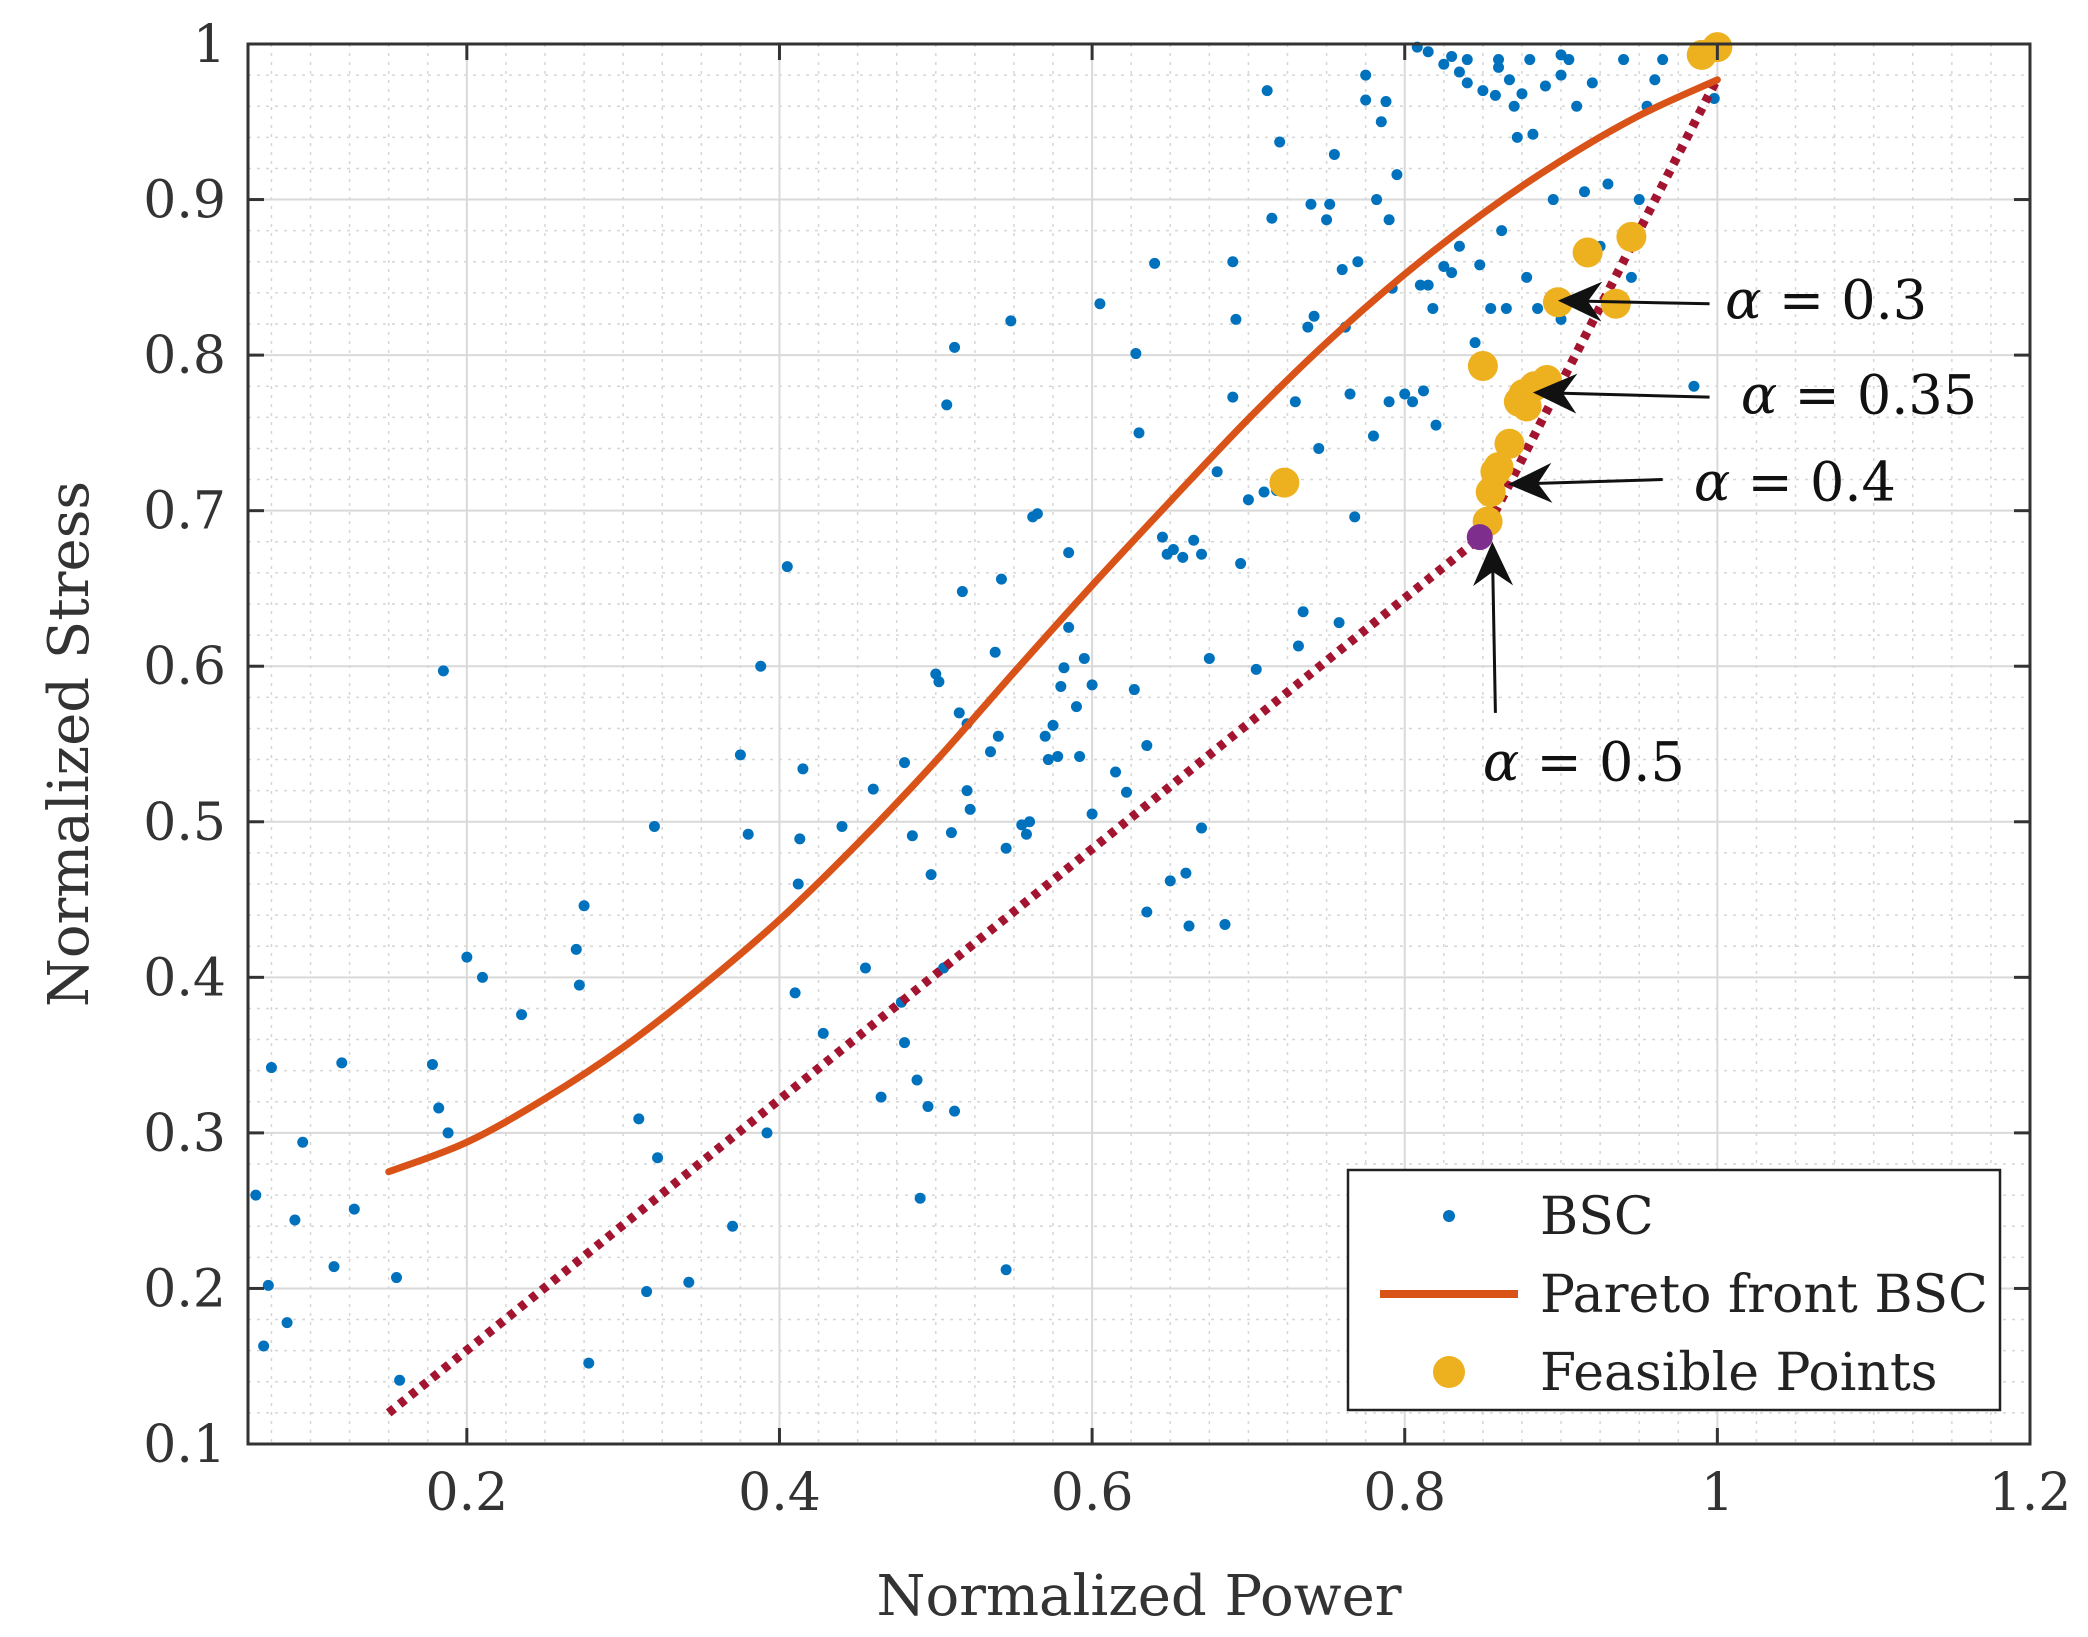 Image resolution: width=2088 pixels, height=1637 pixels. Describe the element at coordinates (1795, 482) in the screenshot. I see `annotation-label: α = 0.4` at that location.